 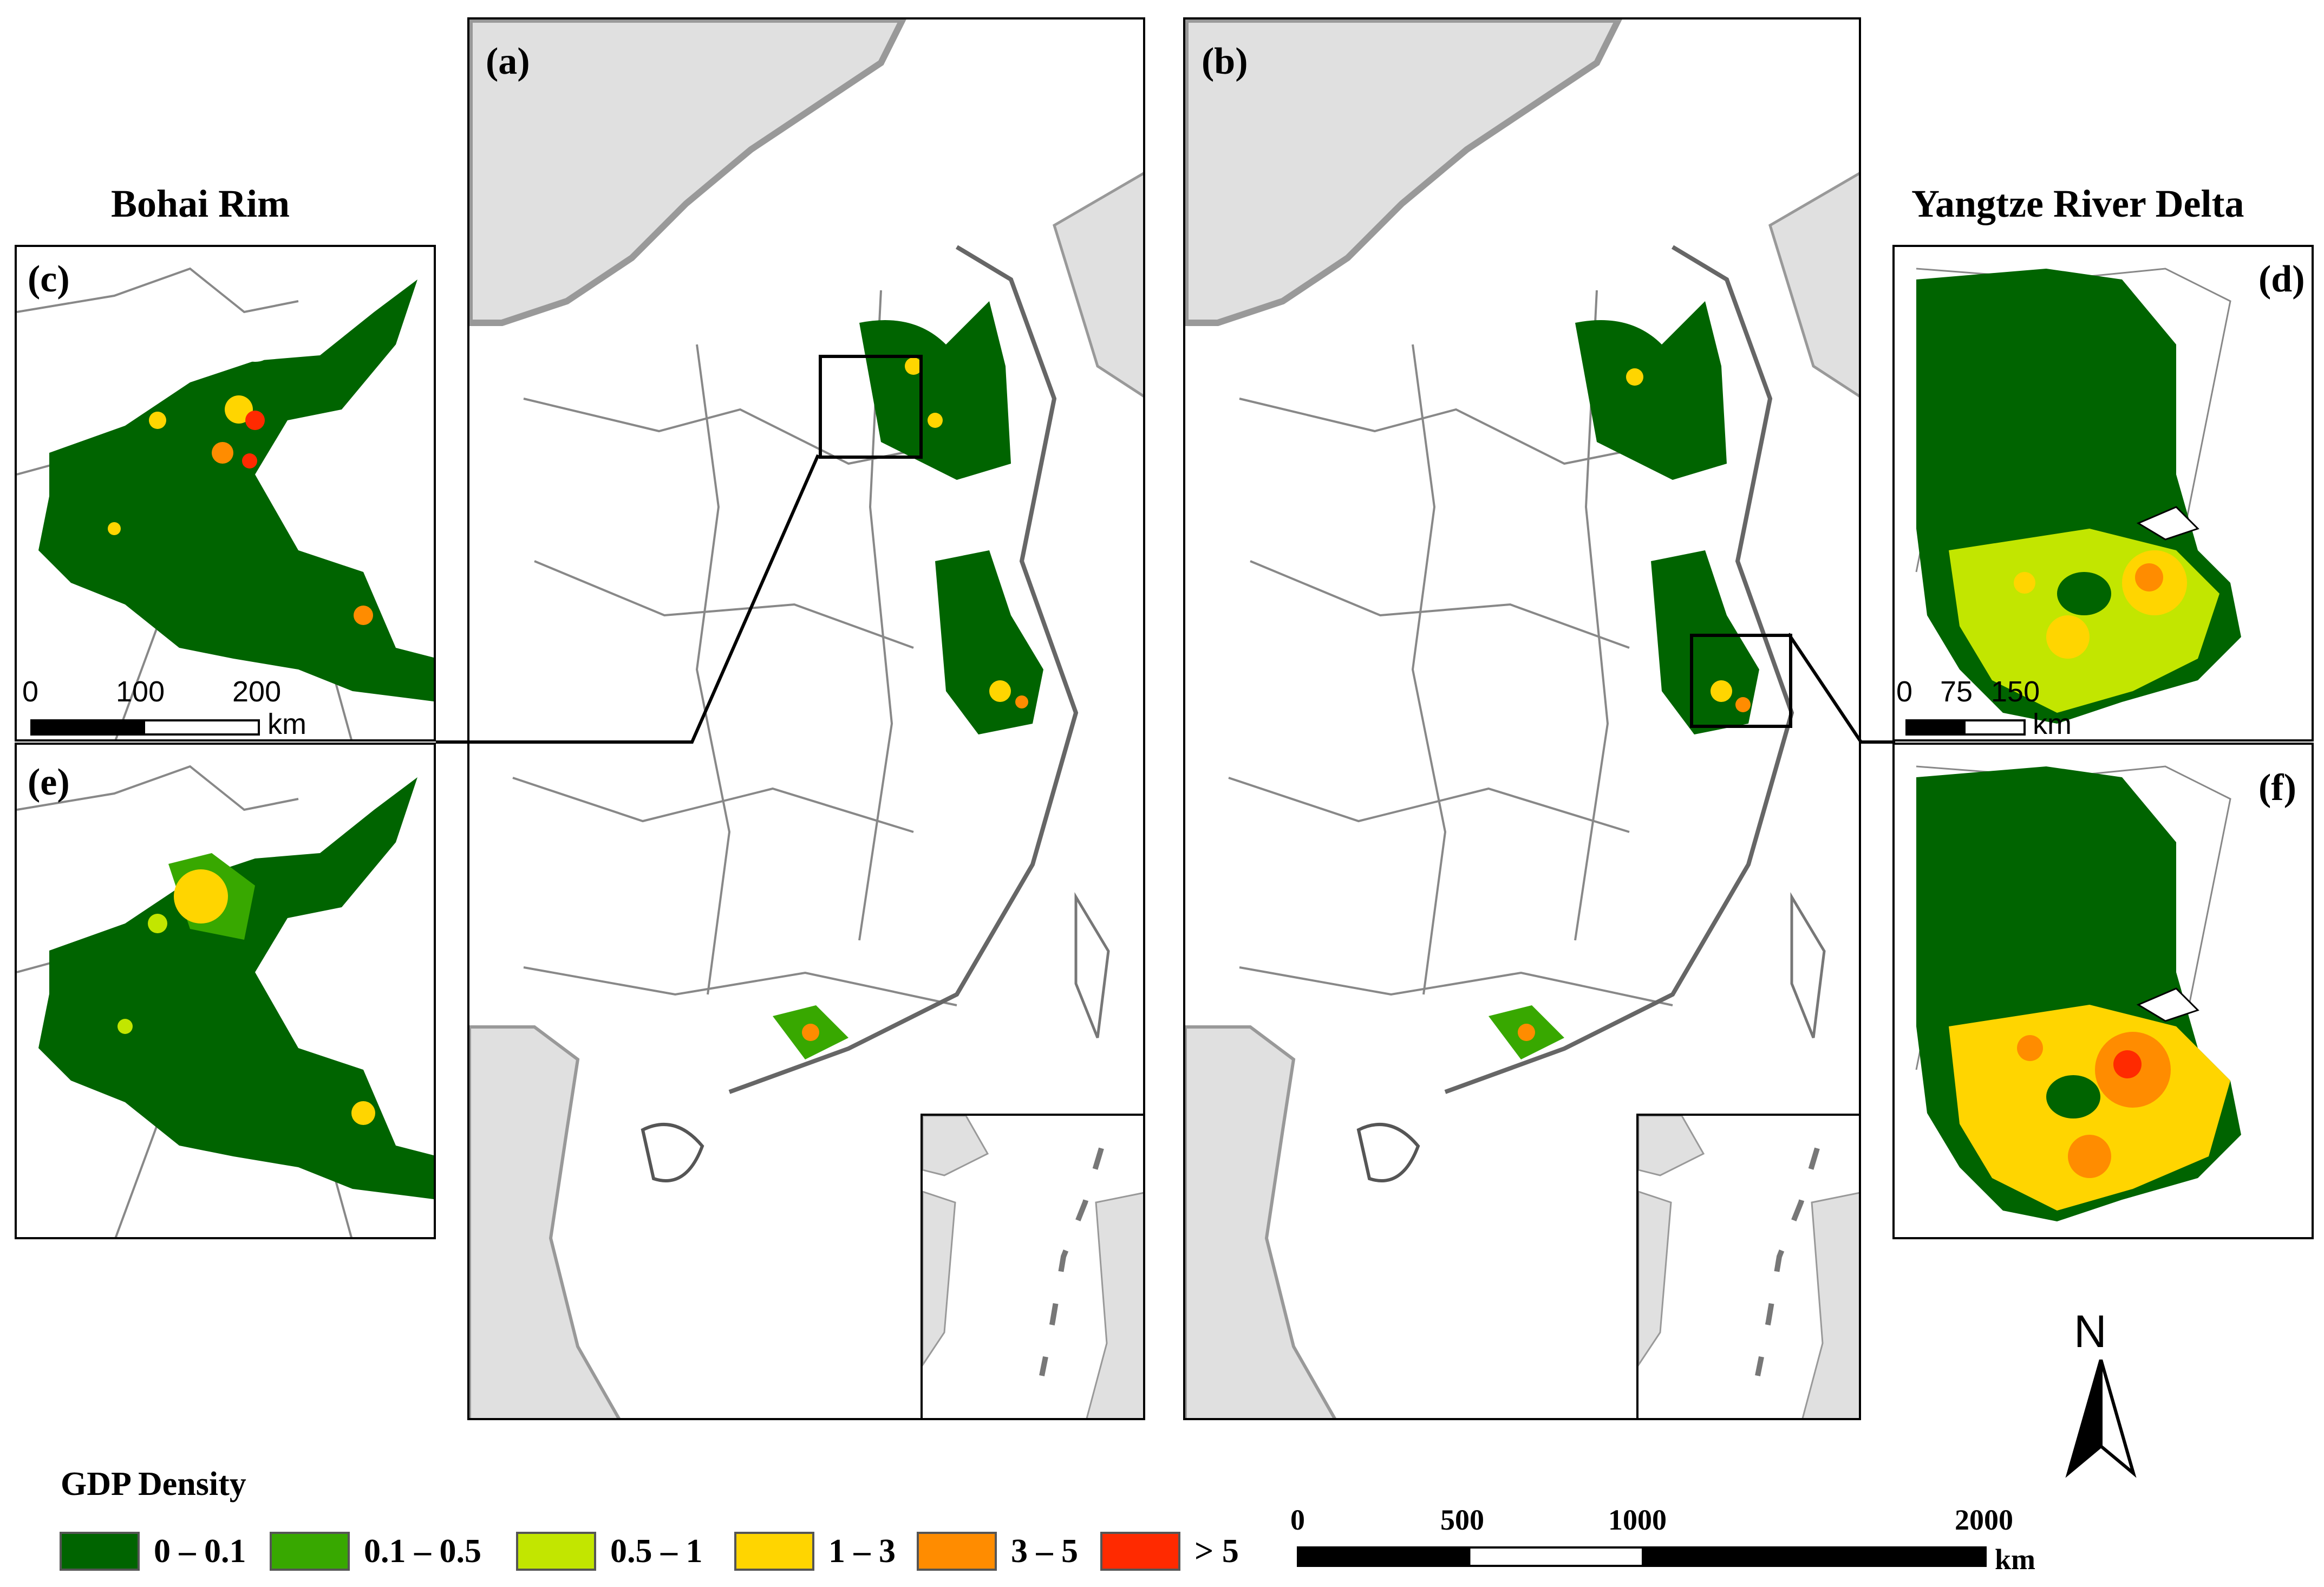 I want to click on inset-d-scale-bar, so click(x=1965, y=727).